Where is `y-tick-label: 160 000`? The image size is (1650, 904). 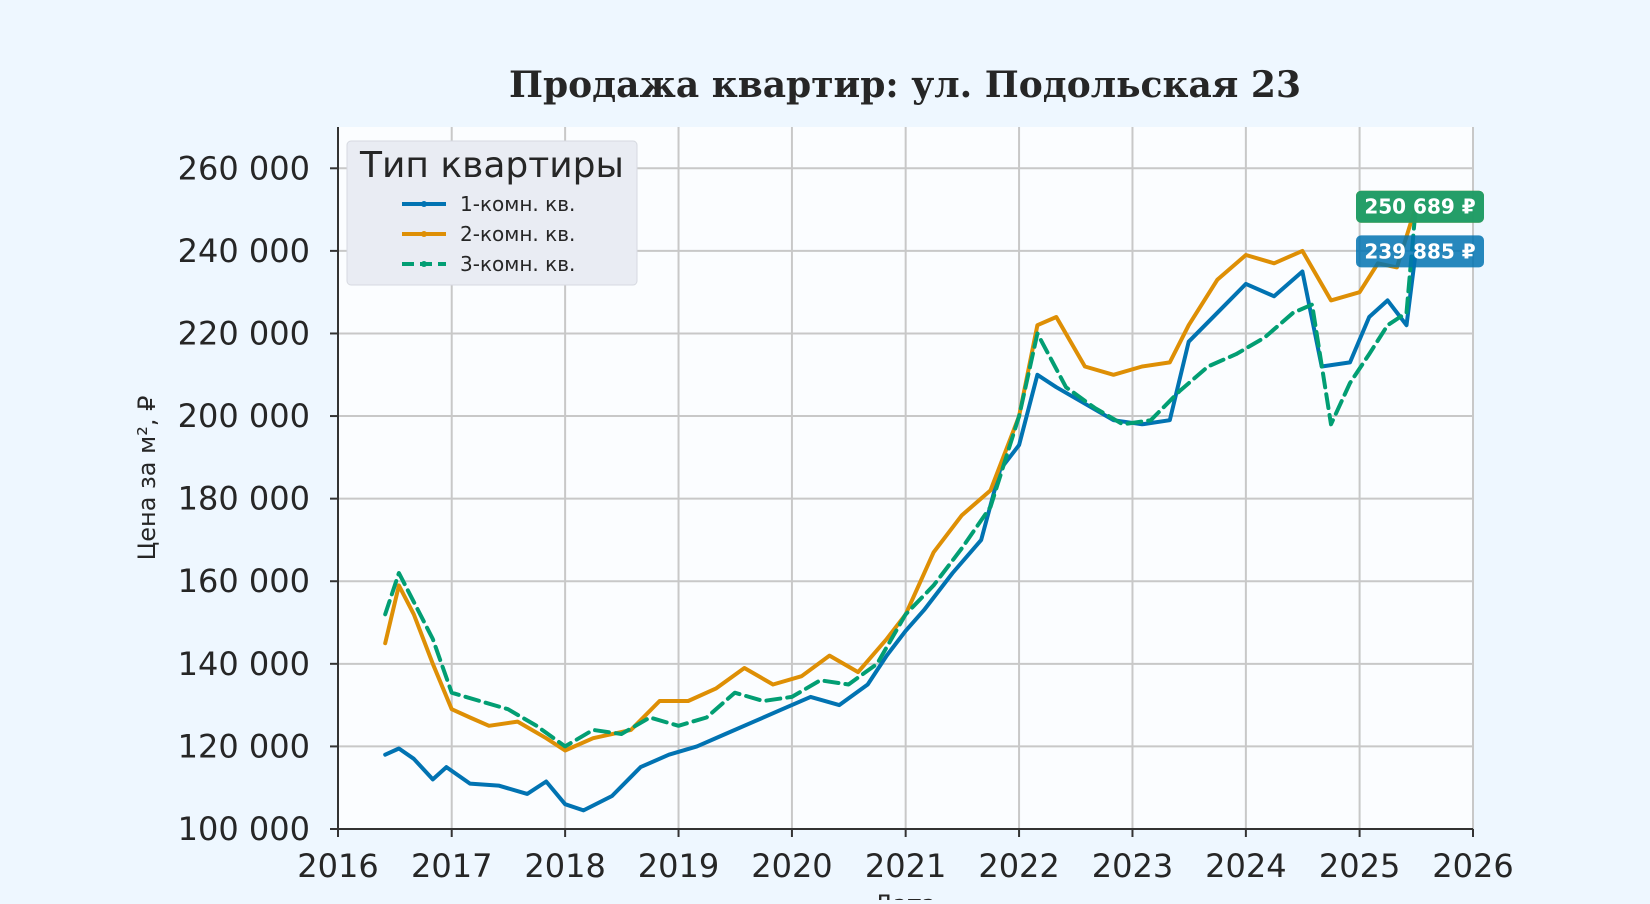 y-tick-label: 160 000 is located at coordinates (244, 581).